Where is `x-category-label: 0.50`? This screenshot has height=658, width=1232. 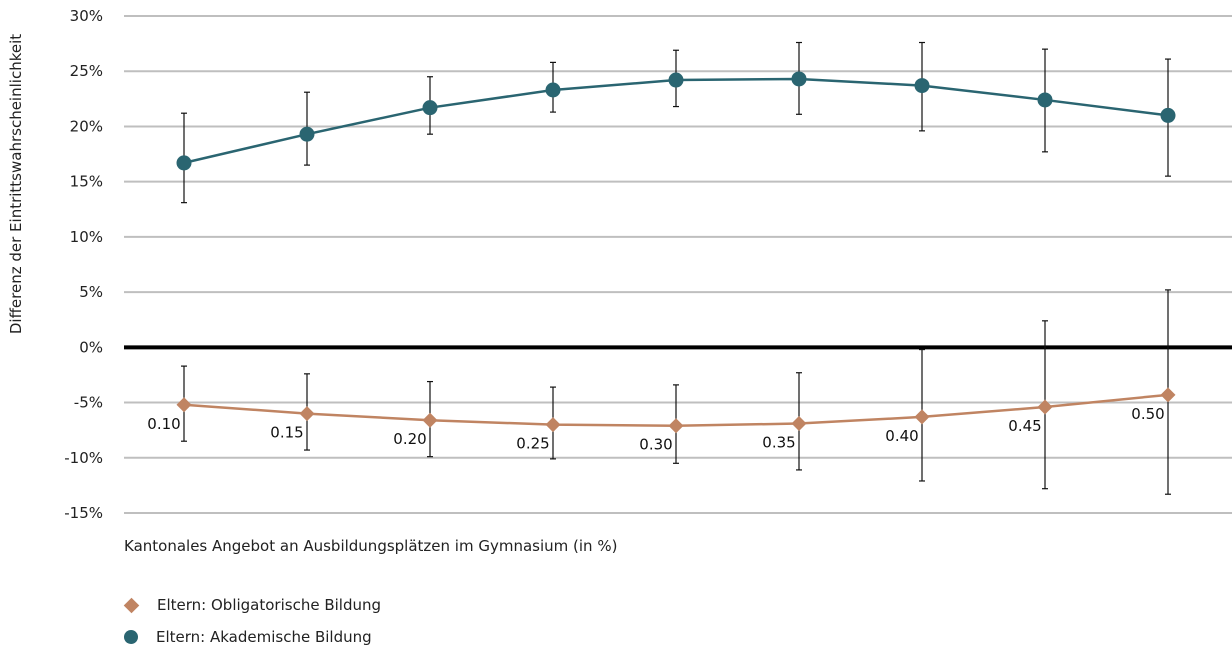 x-category-label: 0.50 is located at coordinates (1147, 414).